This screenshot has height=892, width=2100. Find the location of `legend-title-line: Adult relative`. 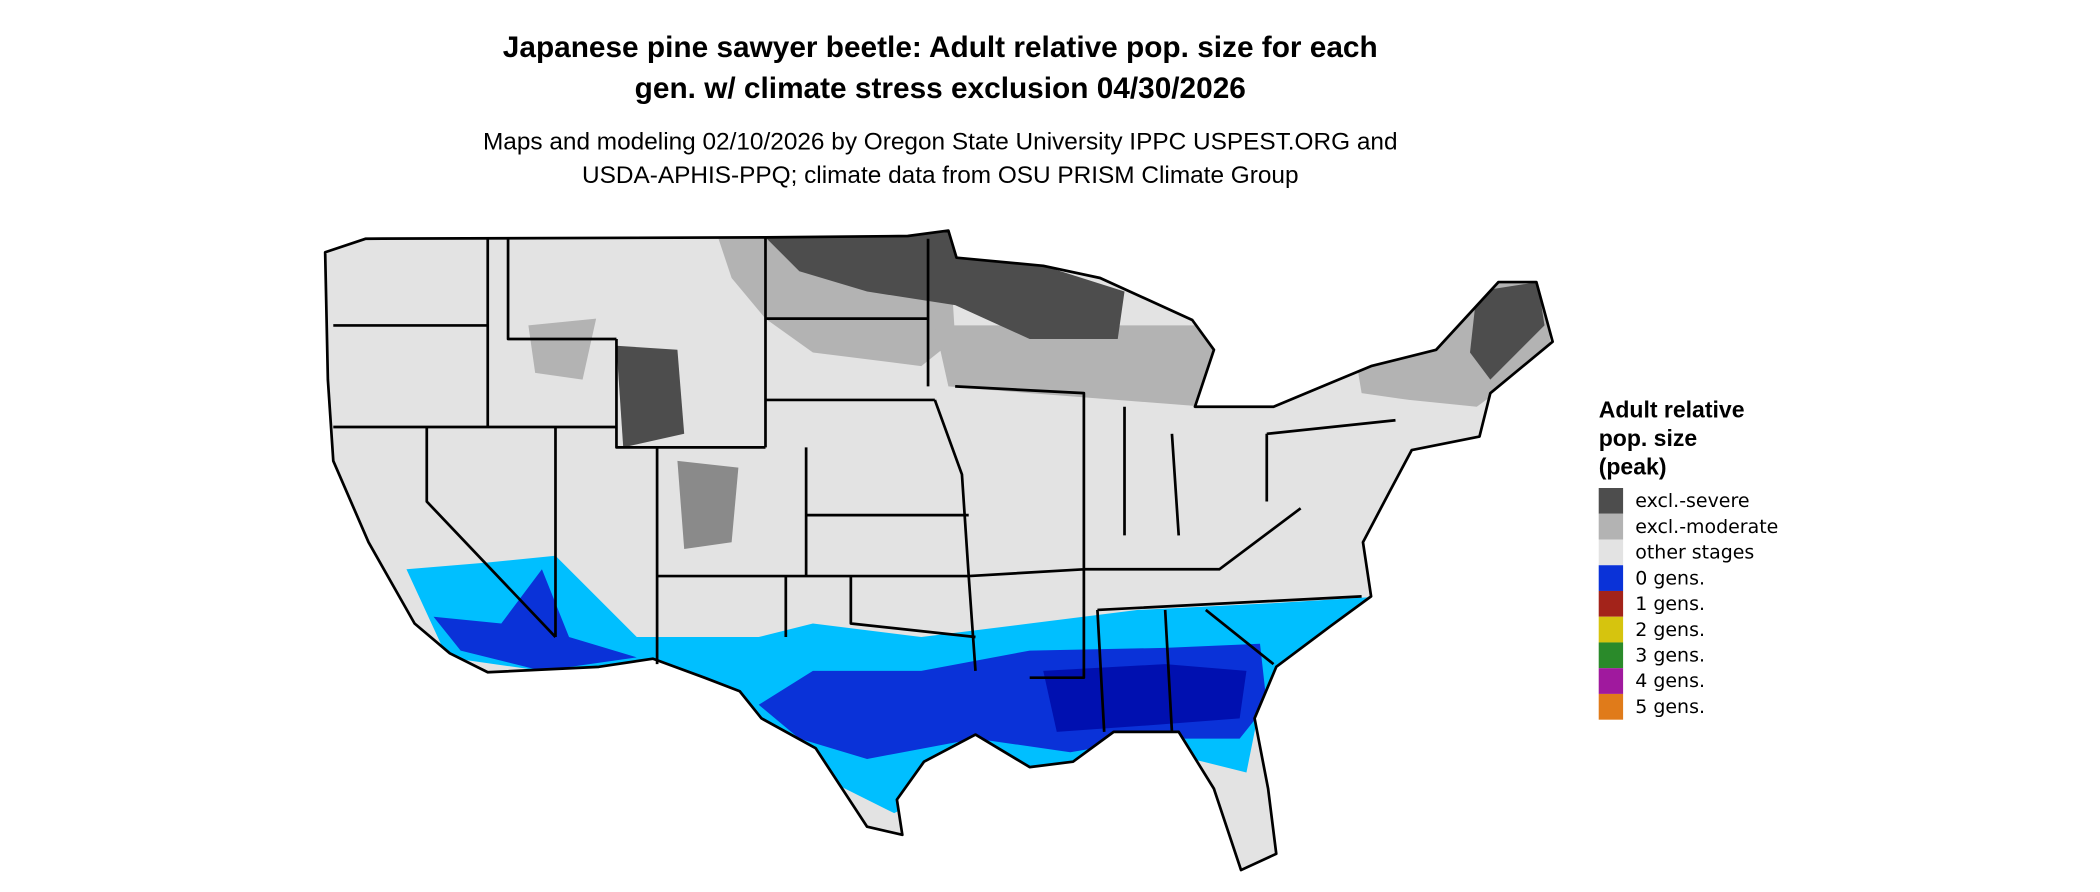

legend-title-line: Adult relative is located at coordinates (1672, 410).